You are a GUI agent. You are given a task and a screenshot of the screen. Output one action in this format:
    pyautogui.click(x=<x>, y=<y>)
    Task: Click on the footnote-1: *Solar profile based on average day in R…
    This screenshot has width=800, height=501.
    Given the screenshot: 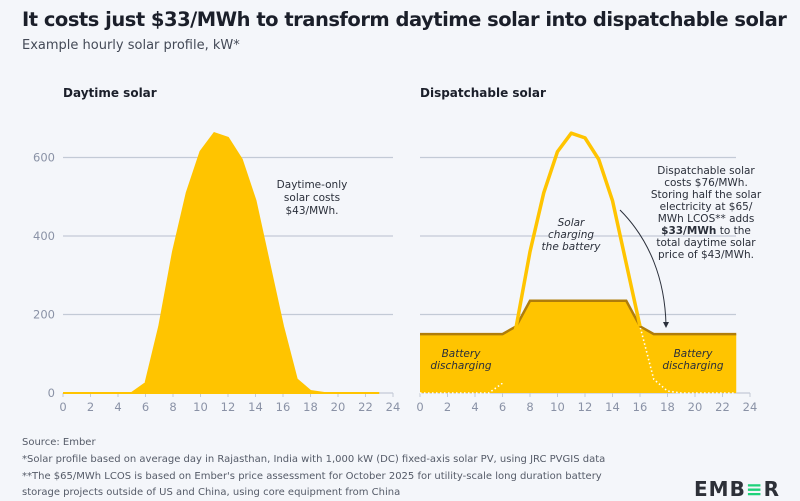 What is the action you would take?
    pyautogui.click(x=314, y=459)
    